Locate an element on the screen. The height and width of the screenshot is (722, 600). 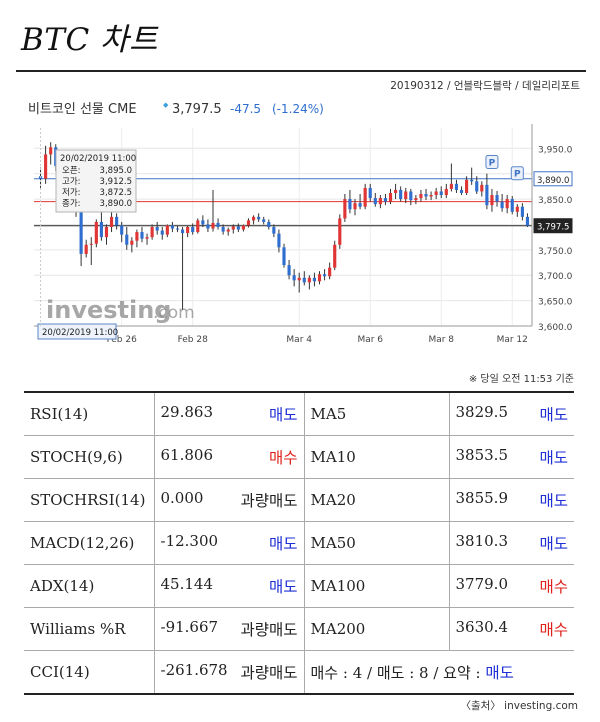
x-tick-label: Mar 12 is located at coordinates (512, 340).